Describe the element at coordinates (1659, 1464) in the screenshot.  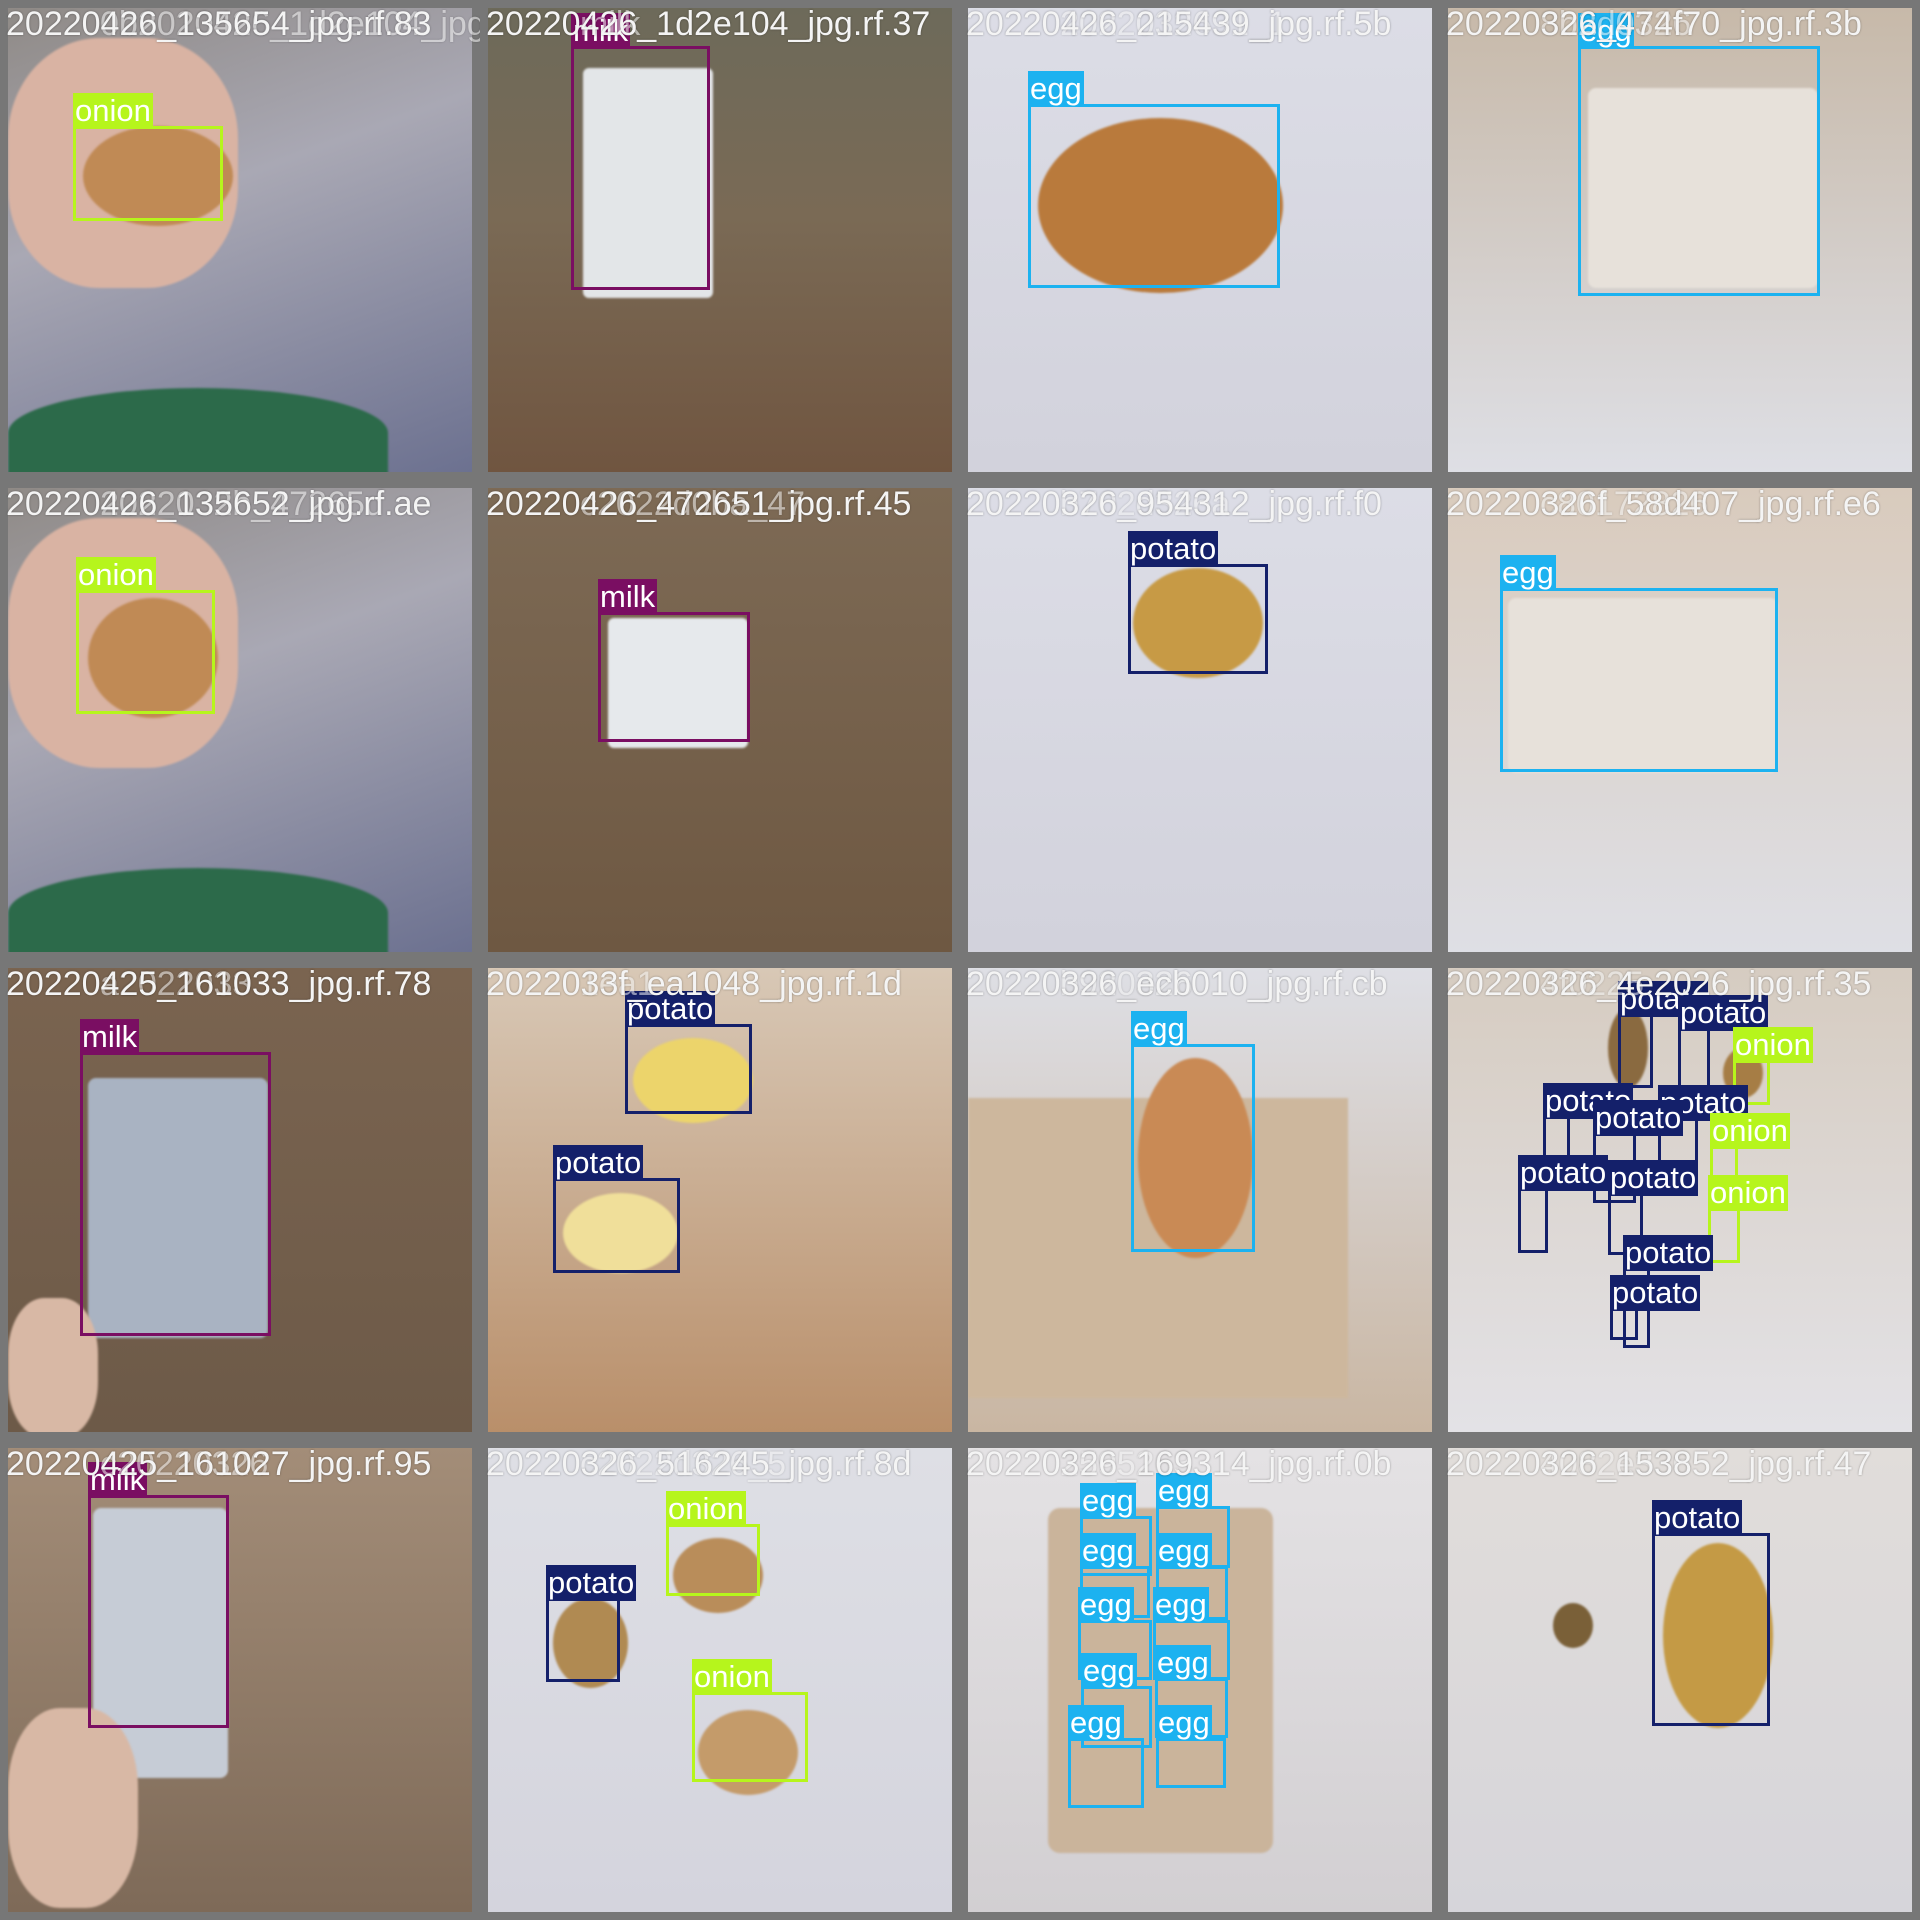
I see `tile-title: 20220326_153852_jpg.rf.47` at that location.